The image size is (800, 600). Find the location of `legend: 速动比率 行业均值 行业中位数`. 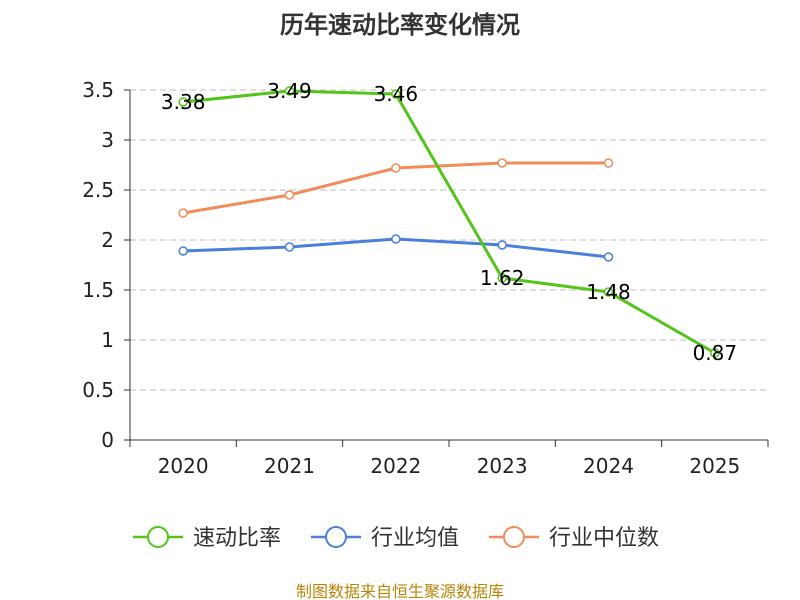

legend: 速动比率 行业均值 行业中位数 is located at coordinates (396, 538).